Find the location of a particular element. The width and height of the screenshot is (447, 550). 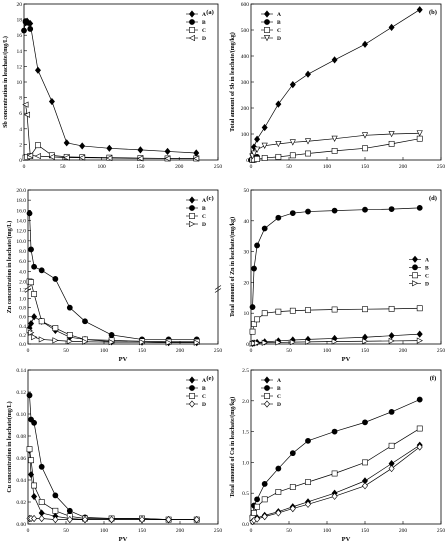

axis-break-mark is located at coordinates (28, 290).